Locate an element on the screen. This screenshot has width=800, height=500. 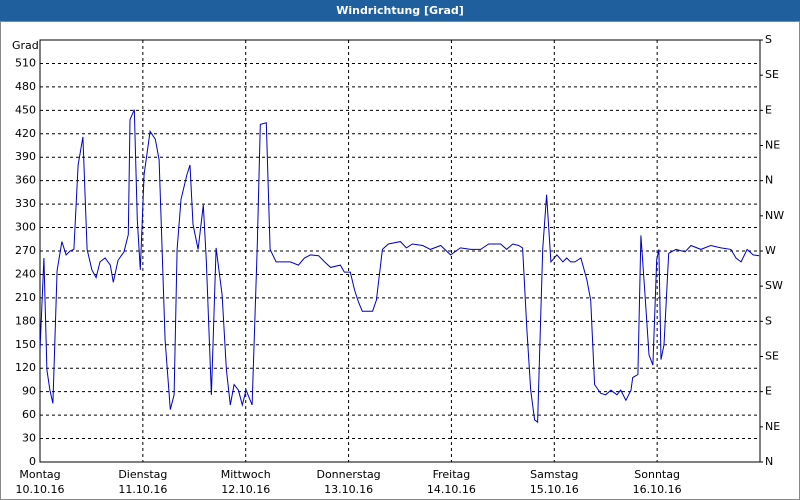
y2-tick-label: NW is located at coordinates (774, 215).